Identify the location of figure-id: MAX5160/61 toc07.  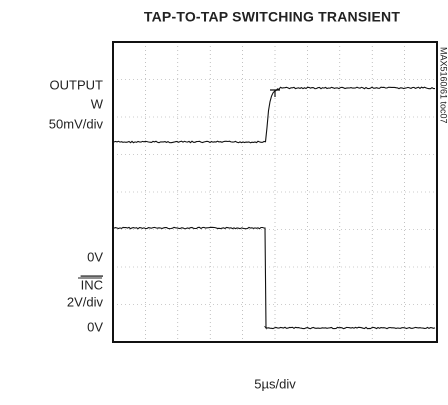
(443, 85).